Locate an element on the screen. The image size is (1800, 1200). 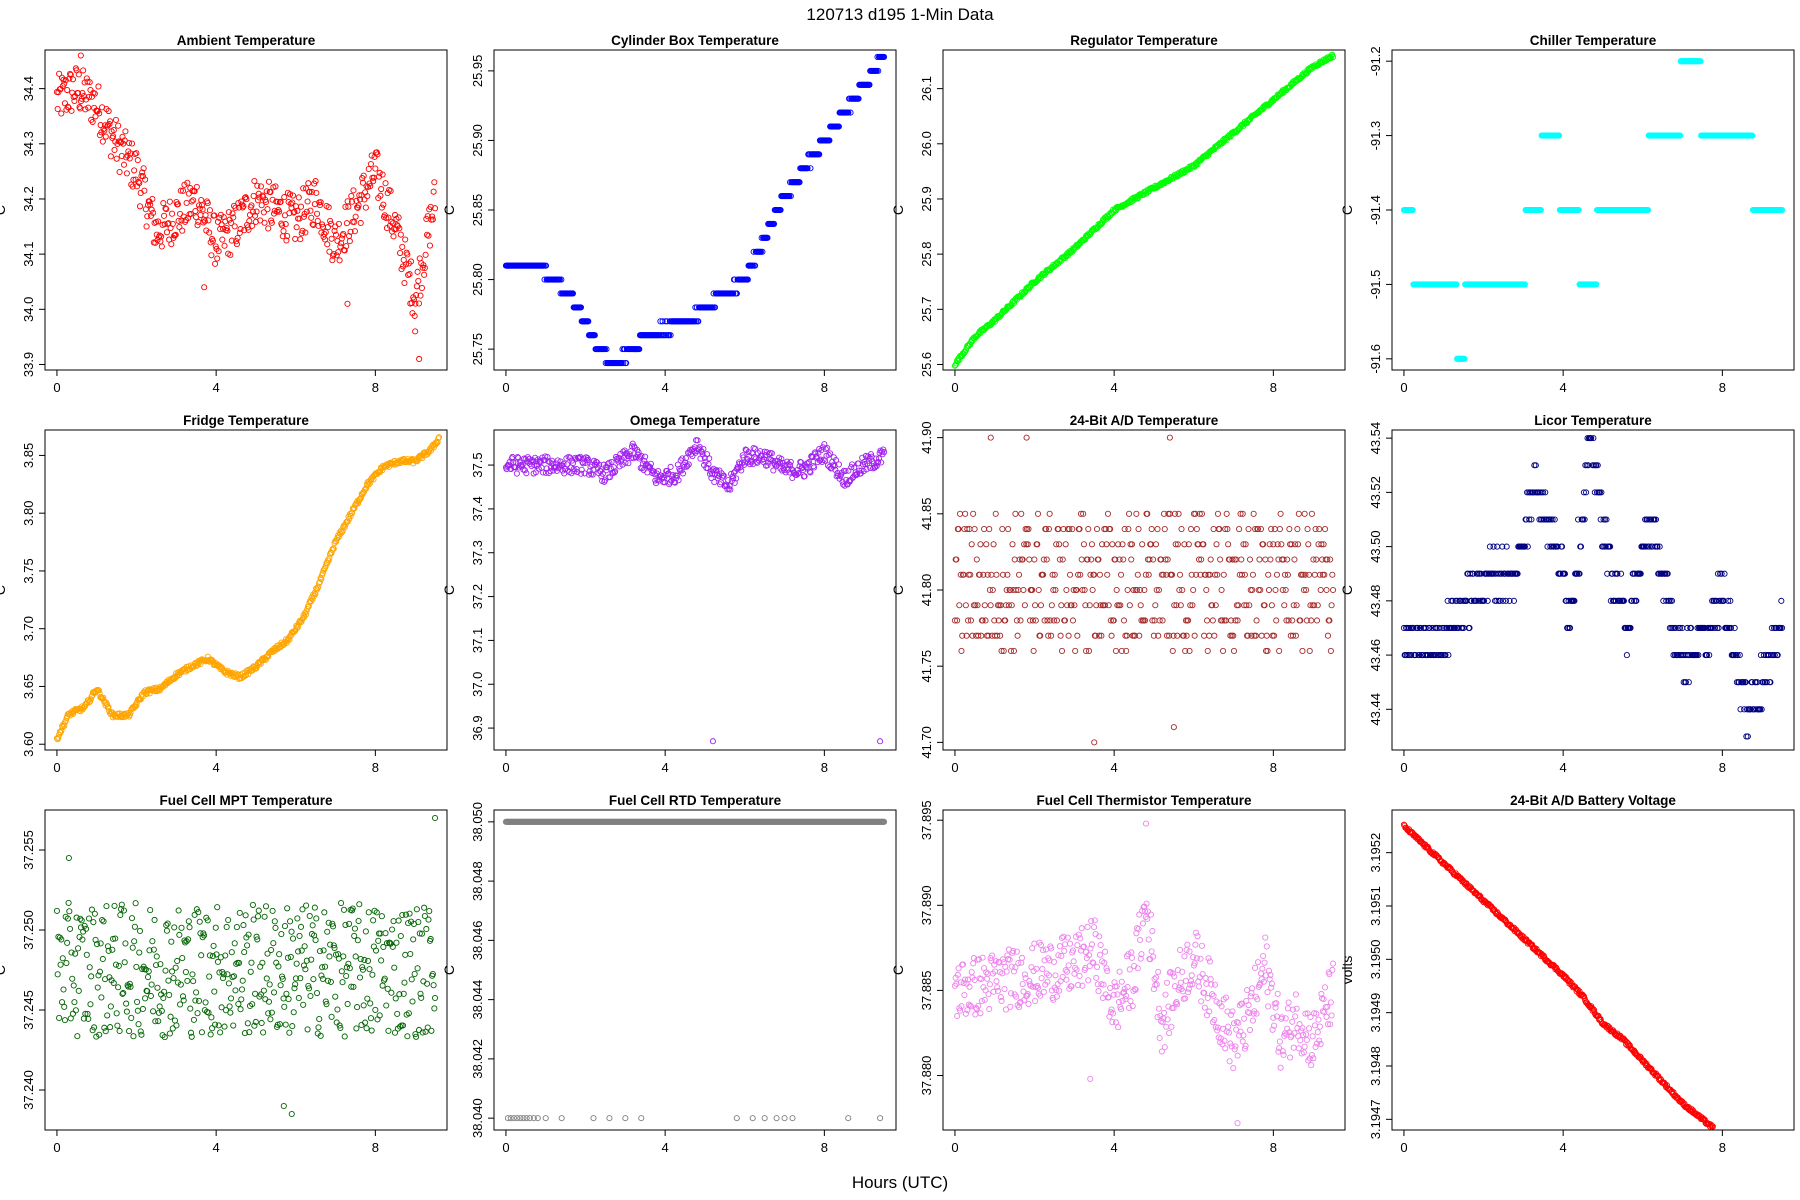
y-tick-label: 43.54 is located at coordinates (1375, 438).